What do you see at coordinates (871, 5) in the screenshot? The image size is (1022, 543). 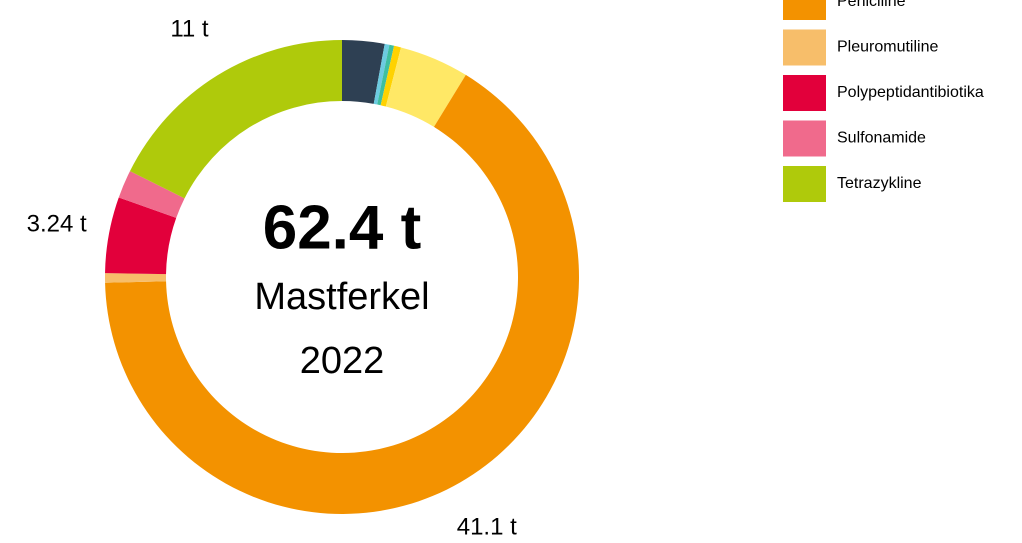 I see `legend-label: Peniciline` at bounding box center [871, 5].